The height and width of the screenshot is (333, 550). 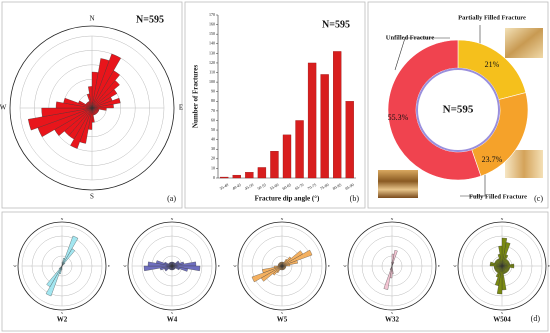 I want to click on donut-inner-ring, so click(x=458, y=110).